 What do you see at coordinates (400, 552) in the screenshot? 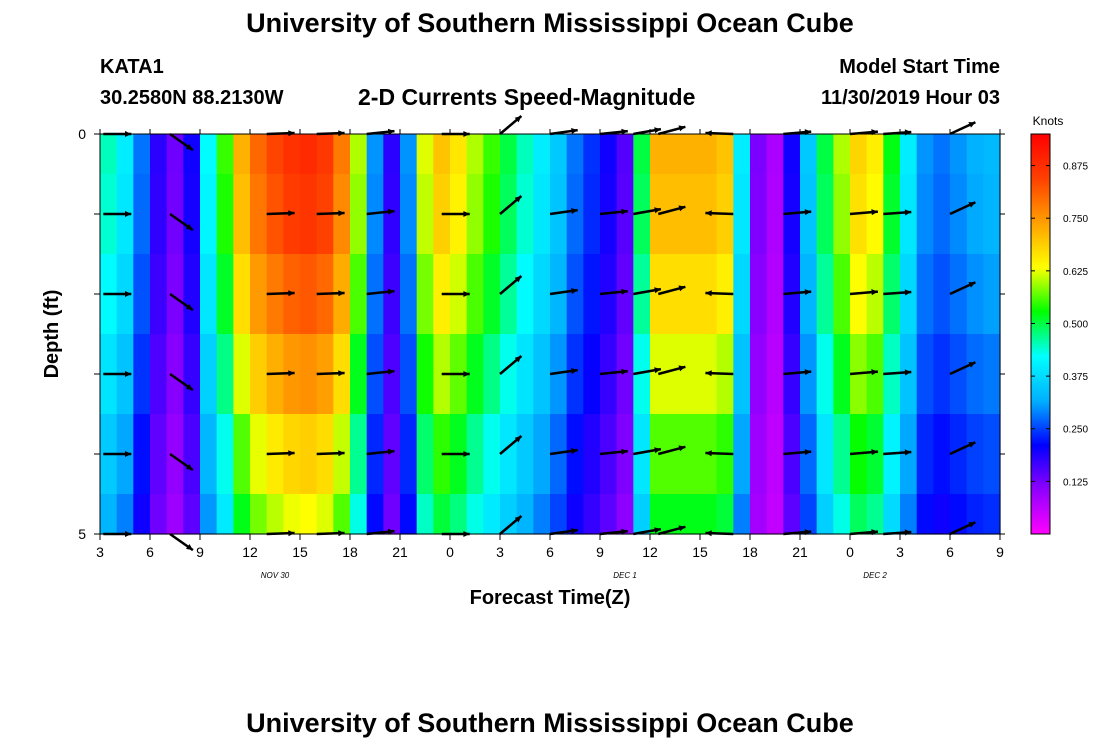
I see `x-tick-label: 21` at bounding box center [400, 552].